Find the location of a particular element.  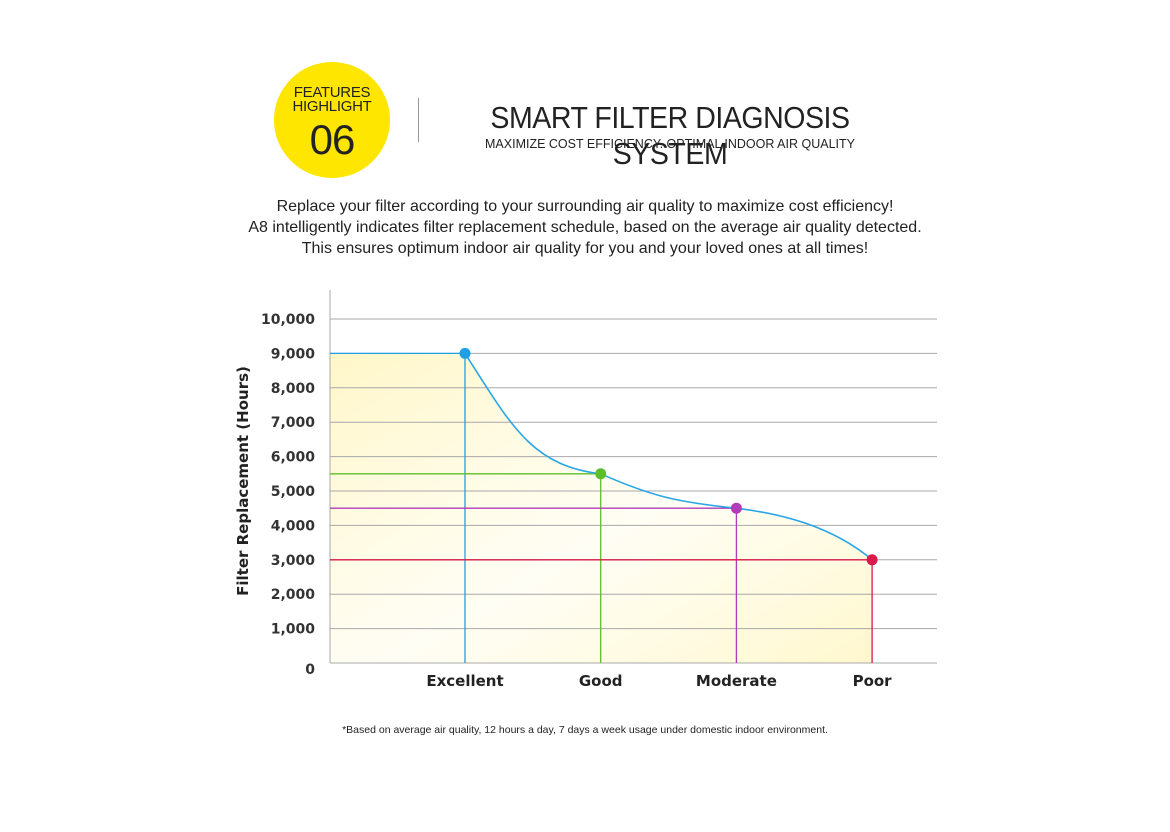

y-tick-label: 9,000 is located at coordinates (293, 354).